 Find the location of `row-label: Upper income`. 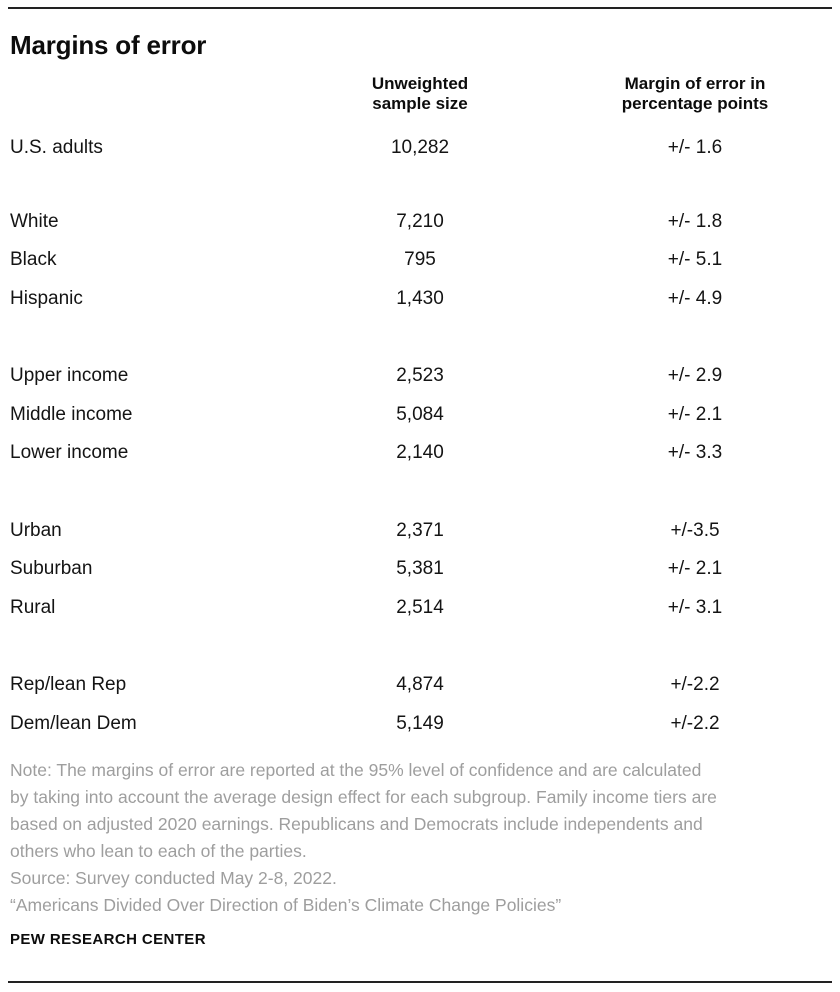

row-label: Upper income is located at coordinates (69, 376).